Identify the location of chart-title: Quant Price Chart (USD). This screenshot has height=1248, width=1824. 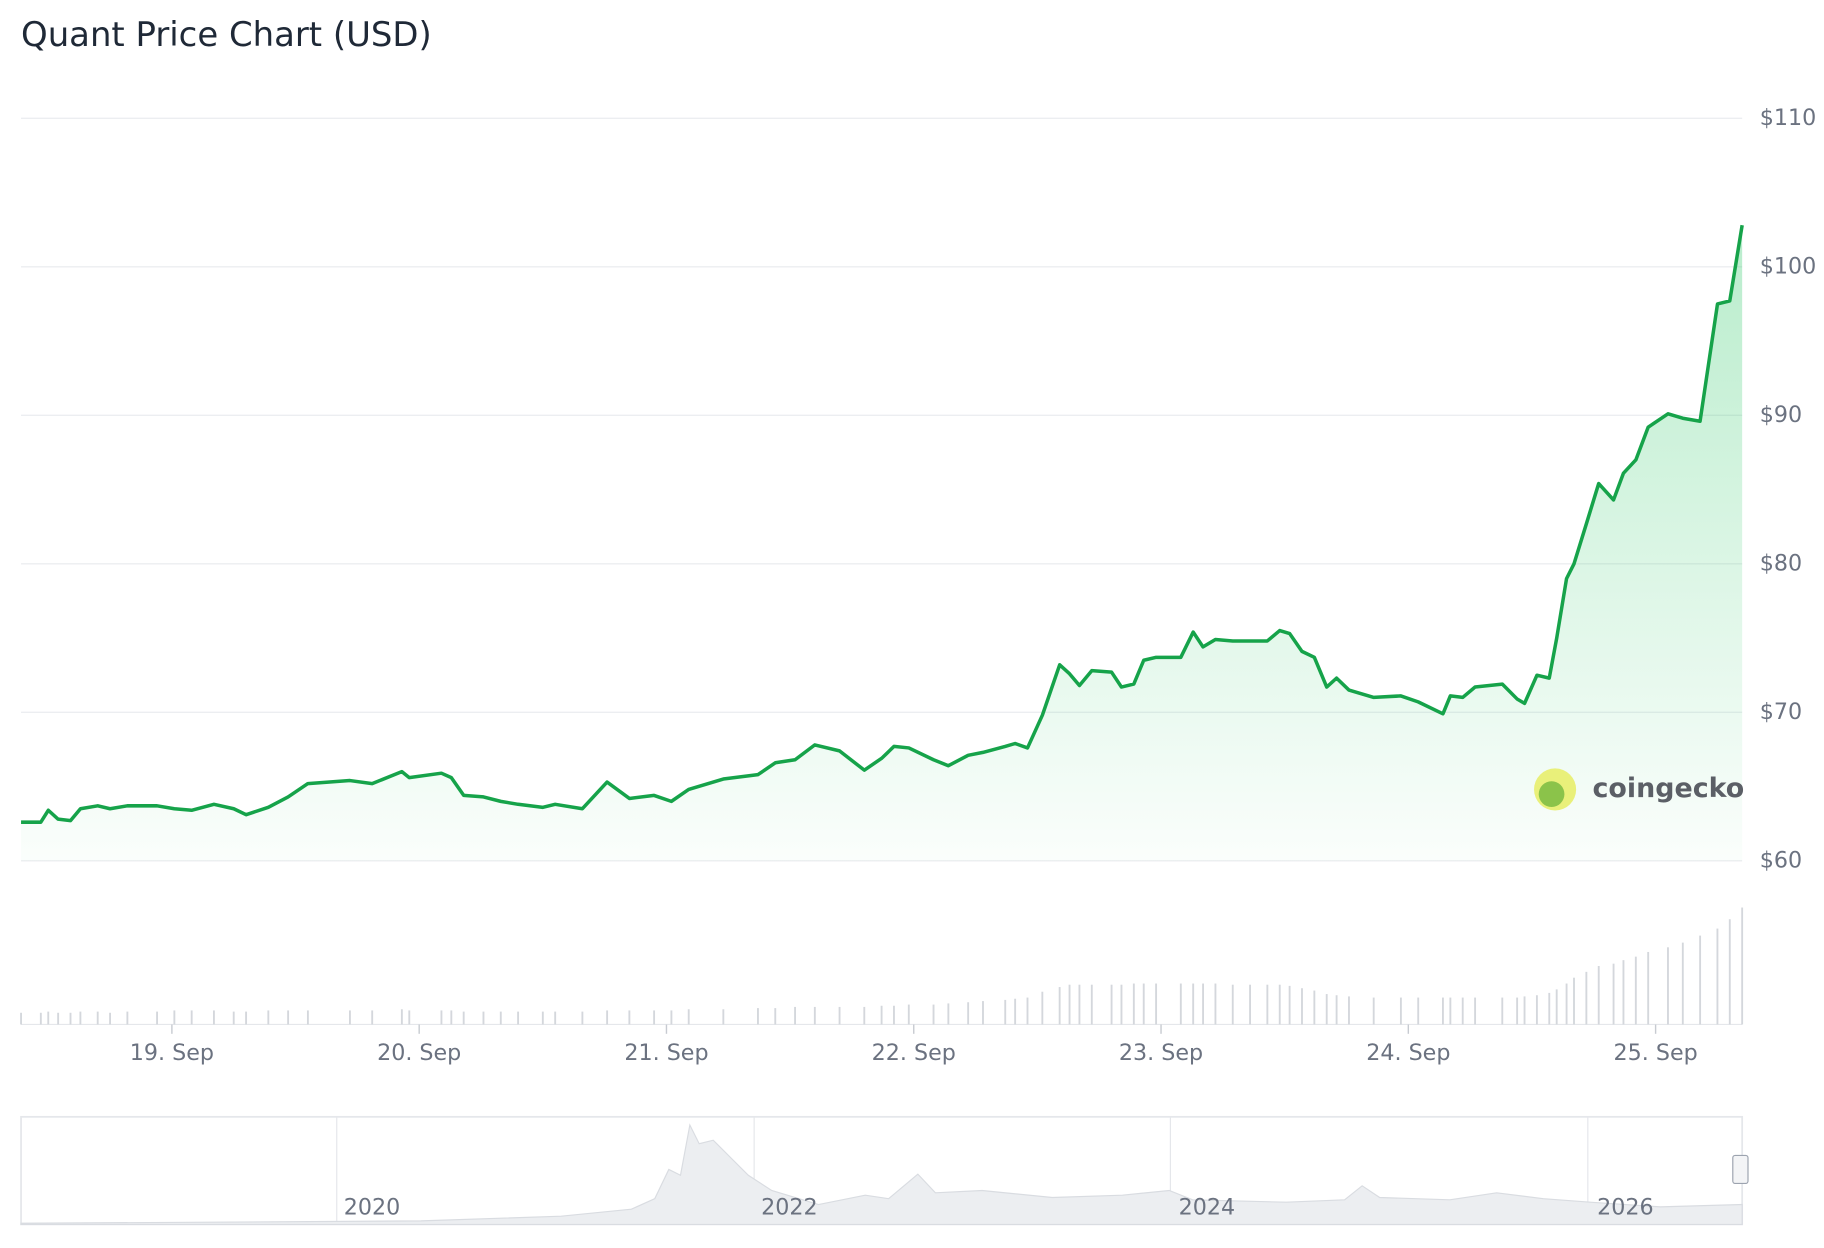
(226, 34).